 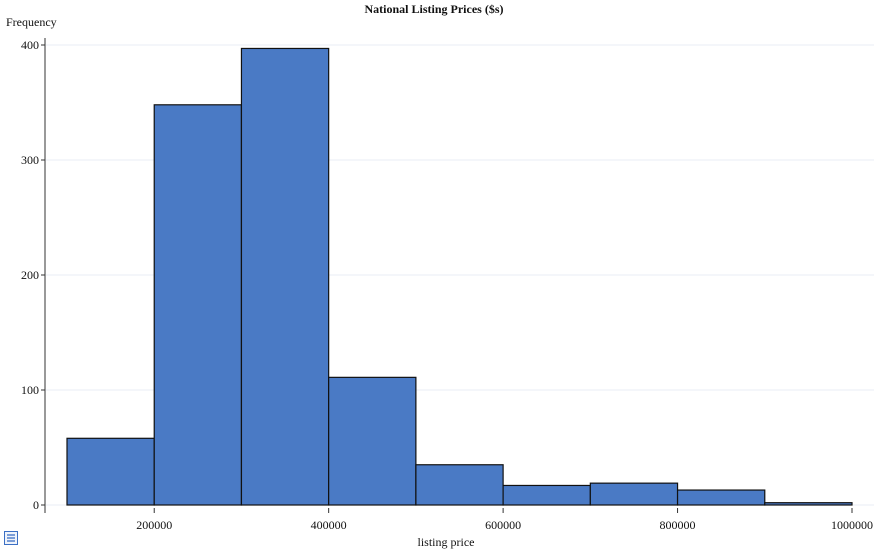 I want to click on y-tick-label: 400, so click(x=30, y=45).